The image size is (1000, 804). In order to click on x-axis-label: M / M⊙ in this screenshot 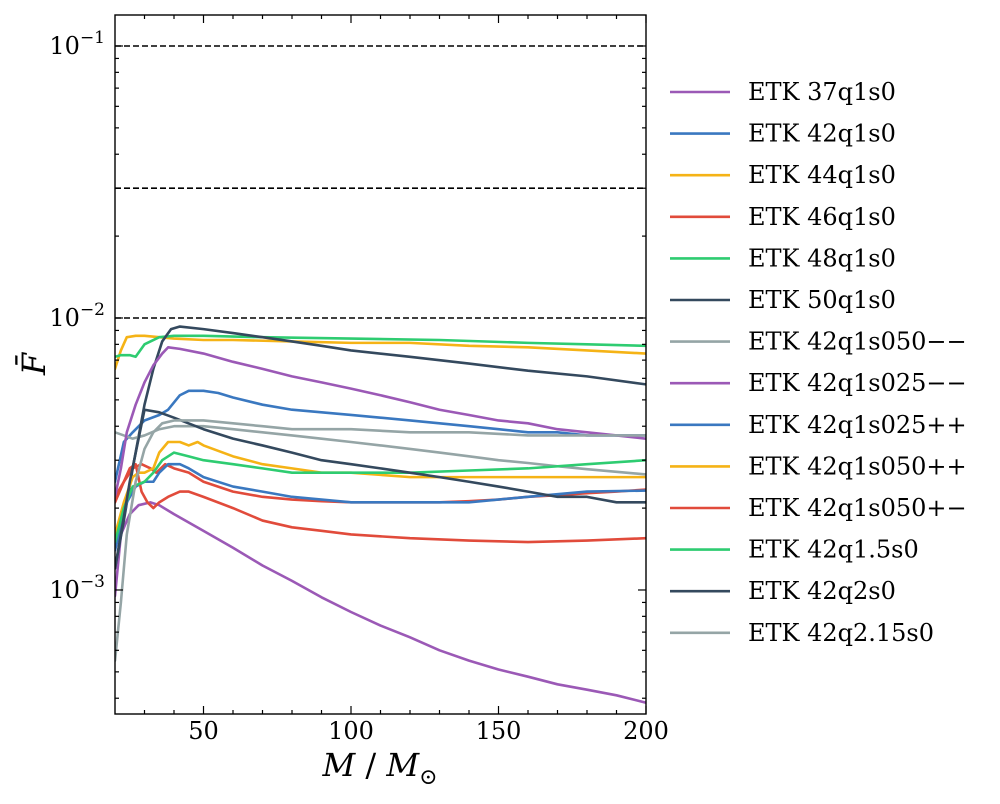, I will do `click(379, 768)`.